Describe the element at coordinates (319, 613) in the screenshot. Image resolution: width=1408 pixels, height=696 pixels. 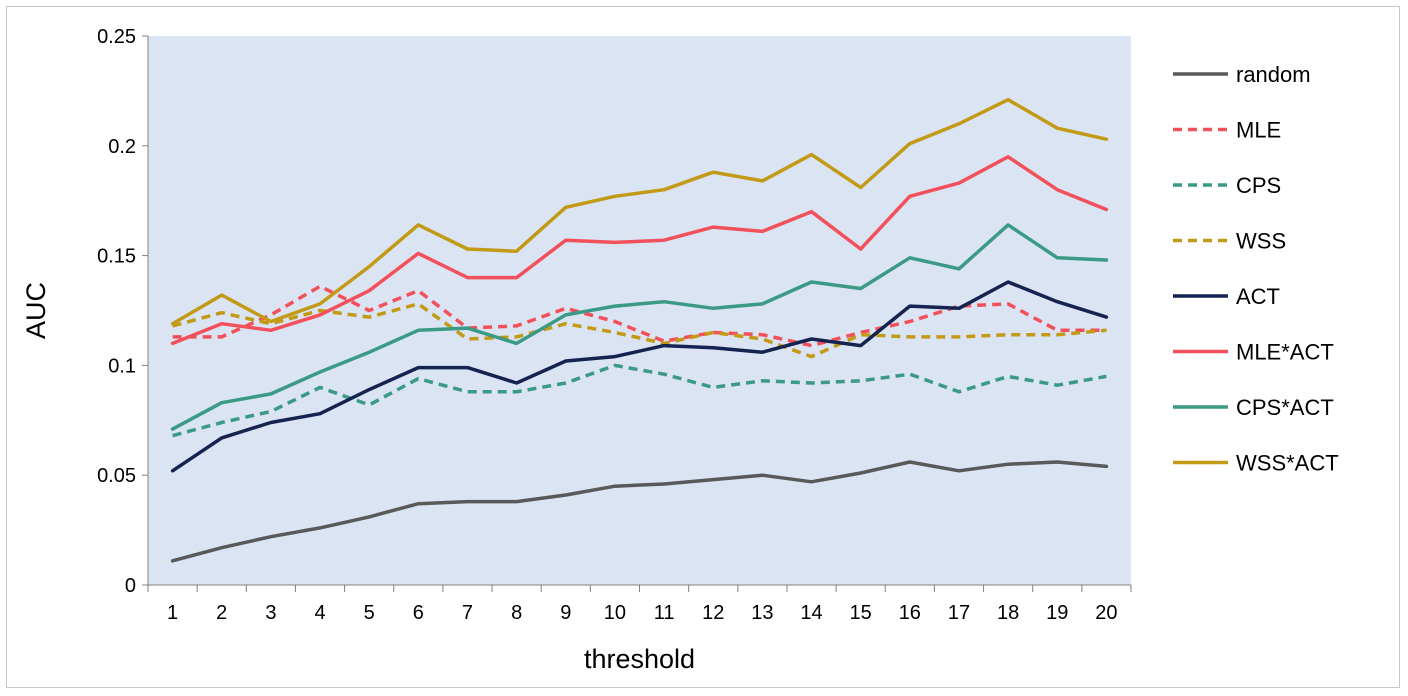
I see `x-tick-label: 4` at that location.